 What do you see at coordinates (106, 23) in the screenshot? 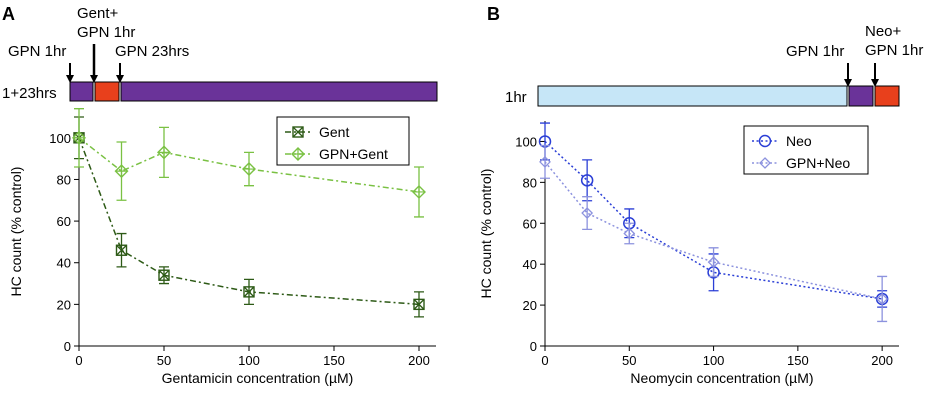
I see `annotation-gent-gpn-1hr: Gent+ GPN 1hr` at bounding box center [106, 23].